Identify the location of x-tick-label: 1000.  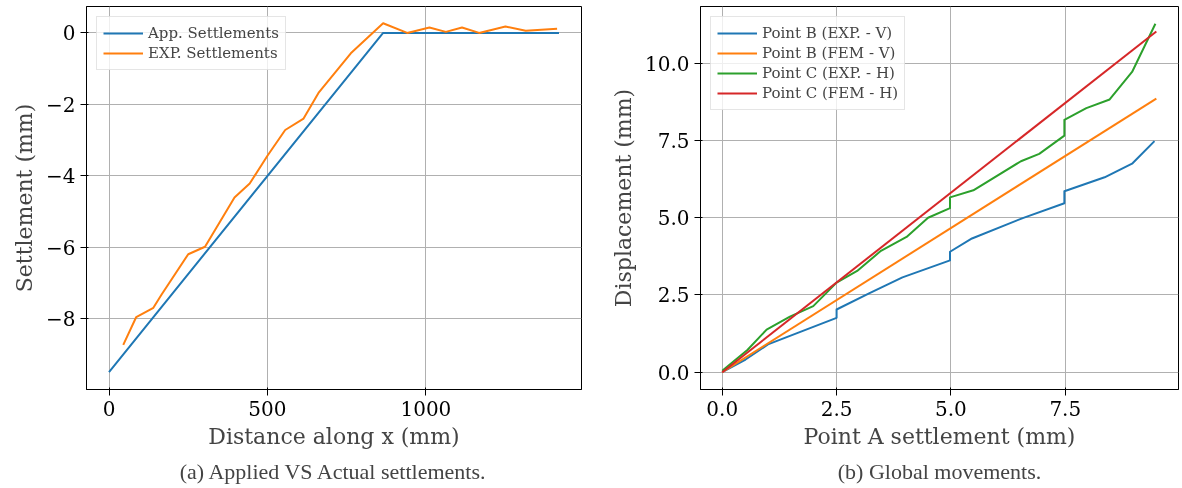
(426, 408).